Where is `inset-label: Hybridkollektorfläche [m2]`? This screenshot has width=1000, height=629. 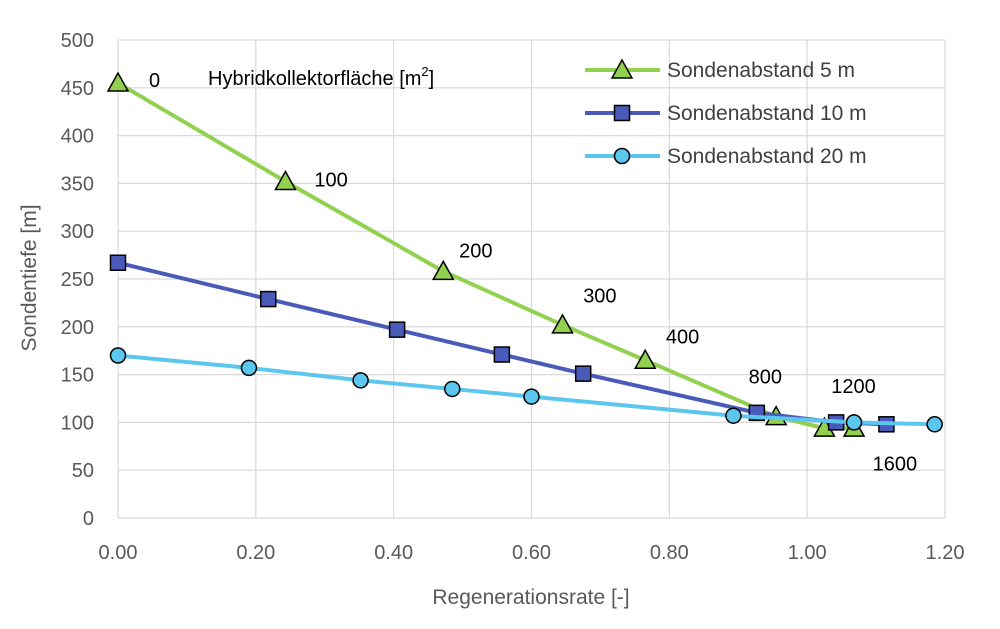
inset-label: Hybridkollektorfläche [m2] is located at coordinates (321, 77).